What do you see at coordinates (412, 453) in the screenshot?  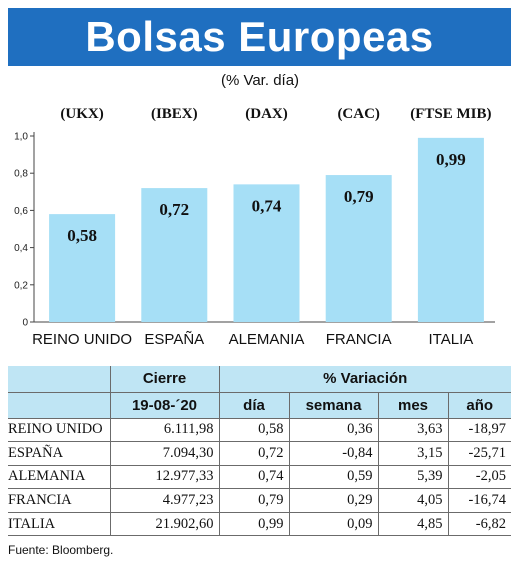 I see `cell-mes: 3,15` at bounding box center [412, 453].